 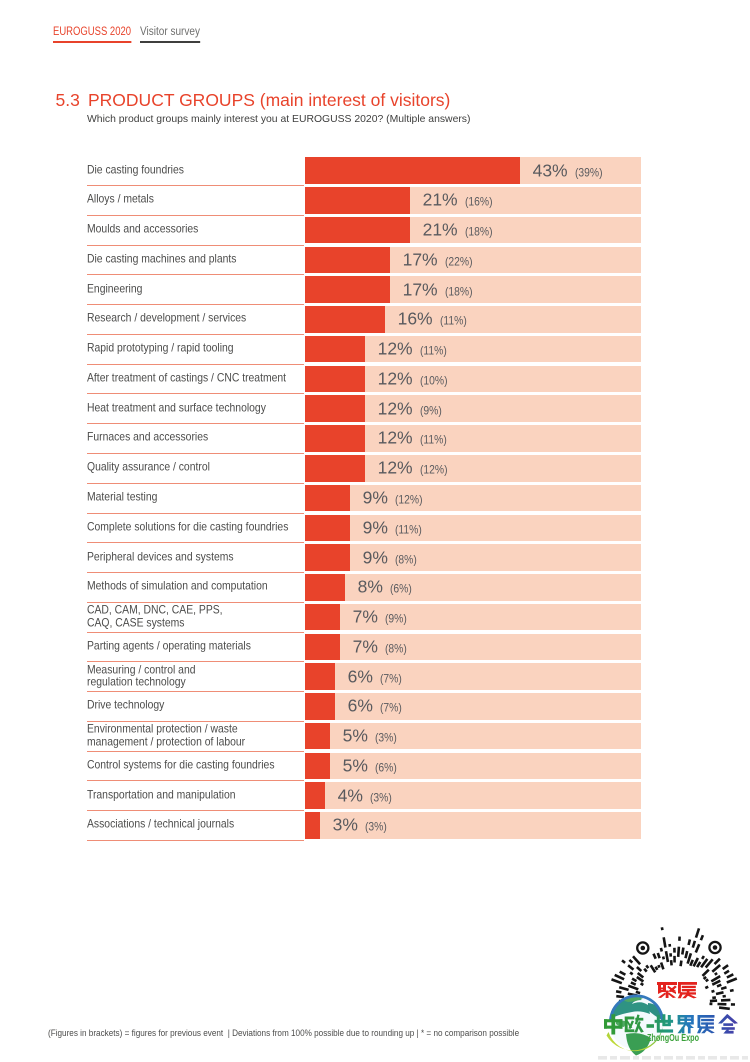 What do you see at coordinates (673, 1038) in the screenshot?
I see `svg-text: ZhongOu Expo` at bounding box center [673, 1038].